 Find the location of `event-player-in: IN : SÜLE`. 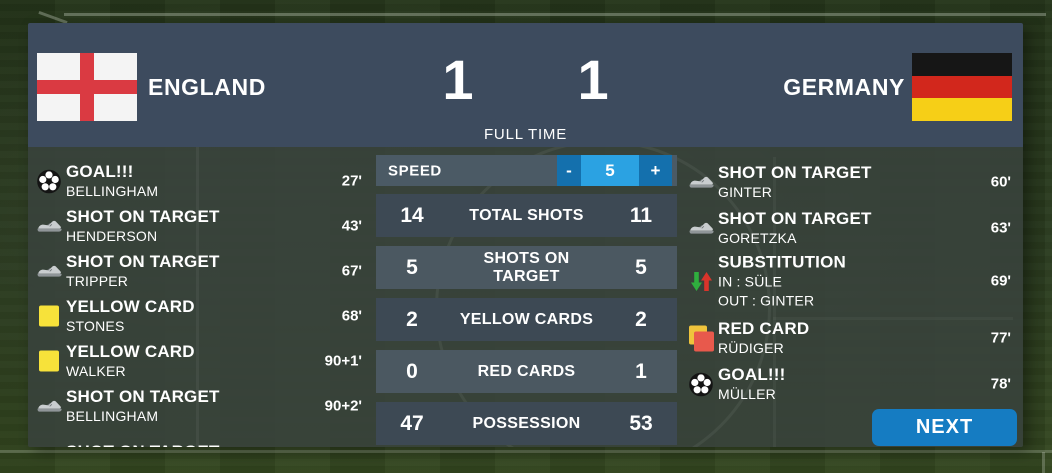

event-player-in: IN : SÜLE is located at coordinates (750, 281).